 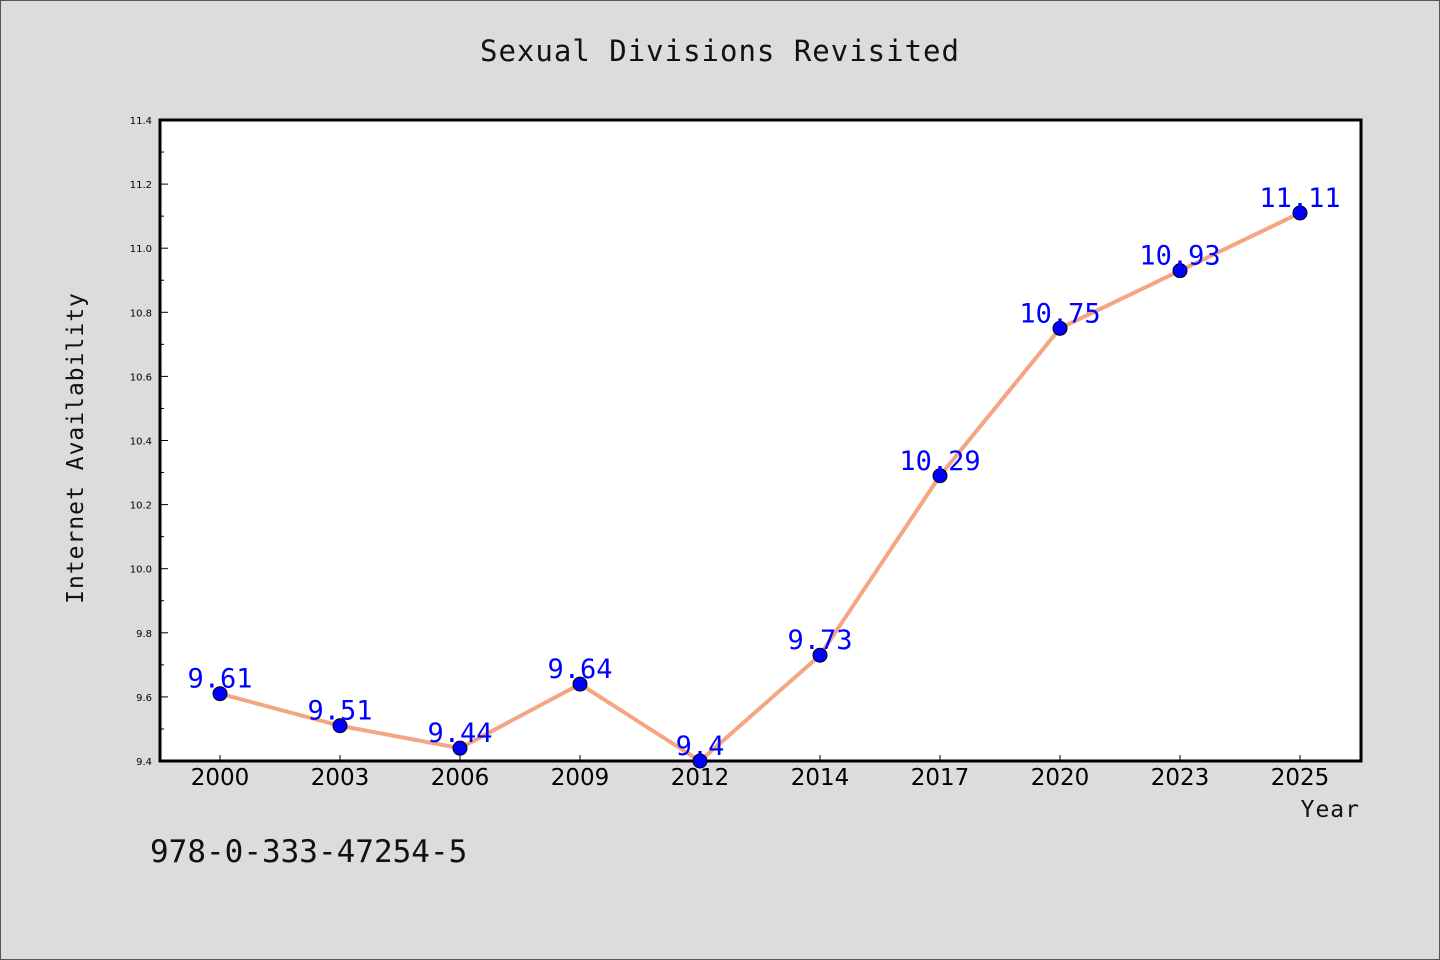 What do you see at coordinates (460, 778) in the screenshot?
I see `x-tick-label: 2006` at bounding box center [460, 778].